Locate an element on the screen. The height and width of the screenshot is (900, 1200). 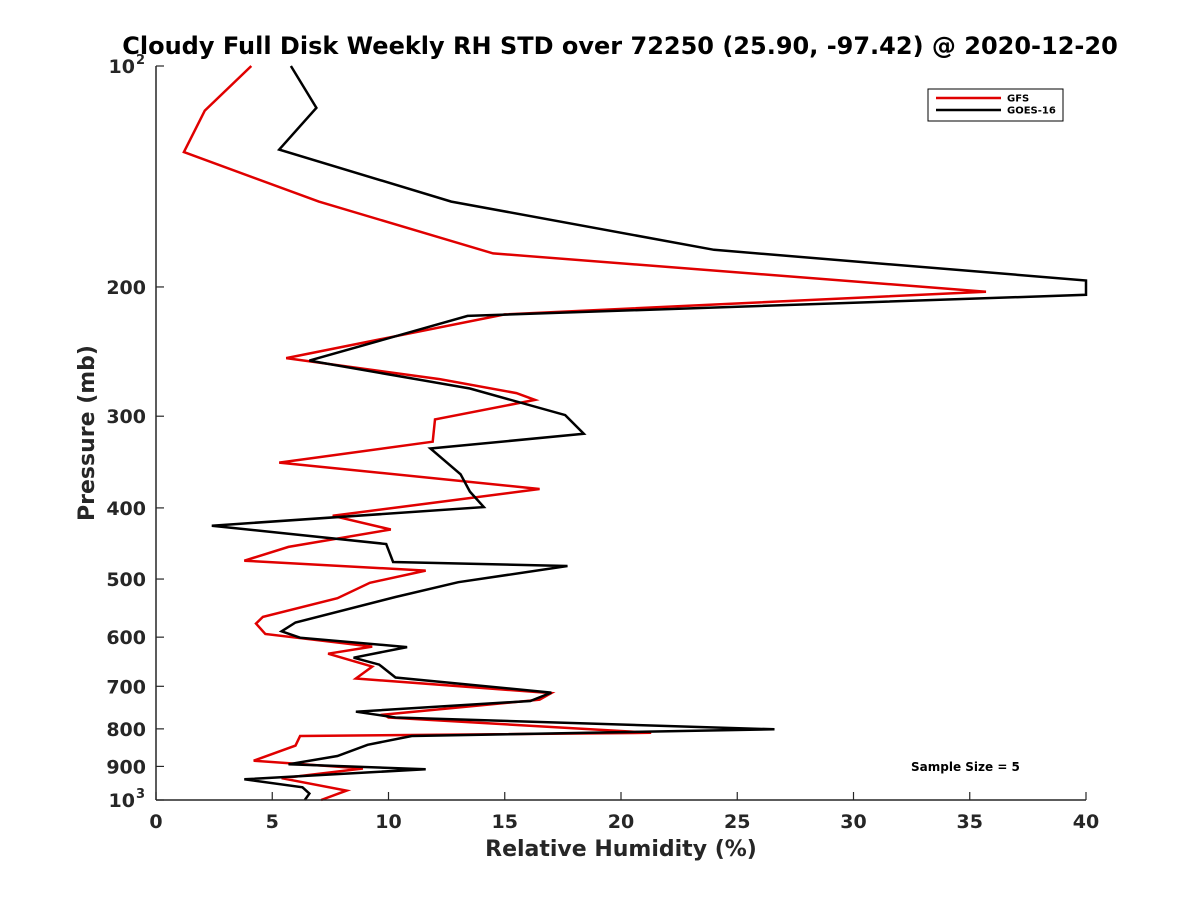
legend-label-gfs: GFS is located at coordinates (1018, 99).